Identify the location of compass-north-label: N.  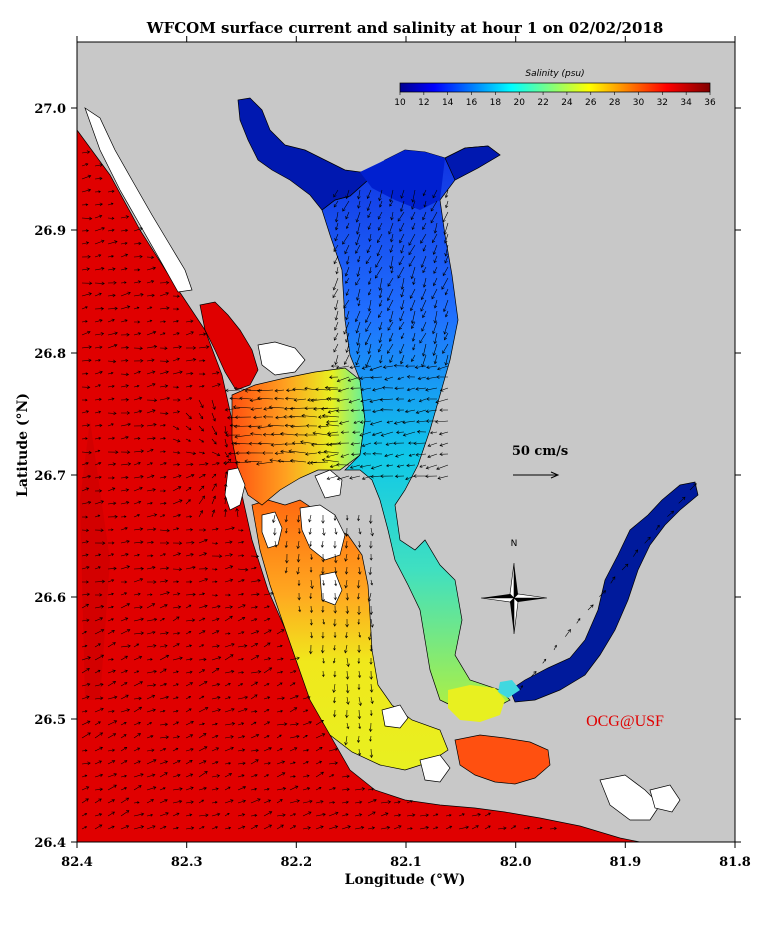
(514, 544).